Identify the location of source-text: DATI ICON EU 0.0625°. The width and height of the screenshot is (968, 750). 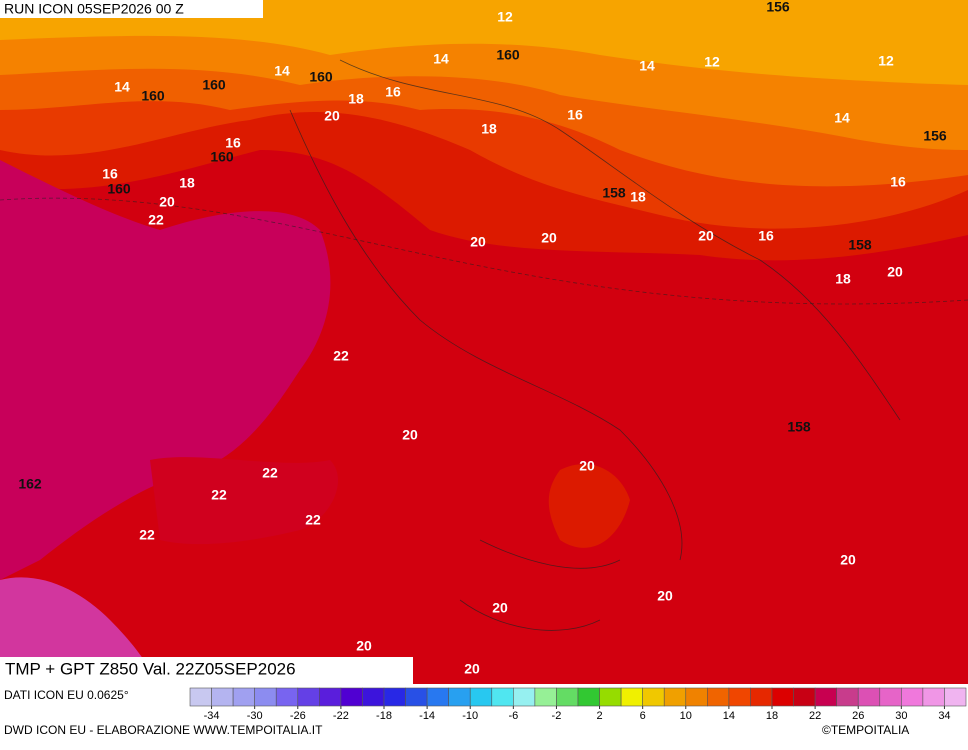
(66, 695).